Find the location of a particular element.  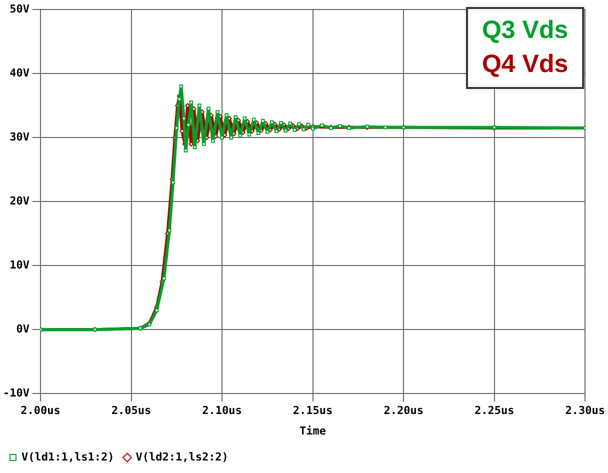

y-tick-label: 20V is located at coordinates (20, 201).